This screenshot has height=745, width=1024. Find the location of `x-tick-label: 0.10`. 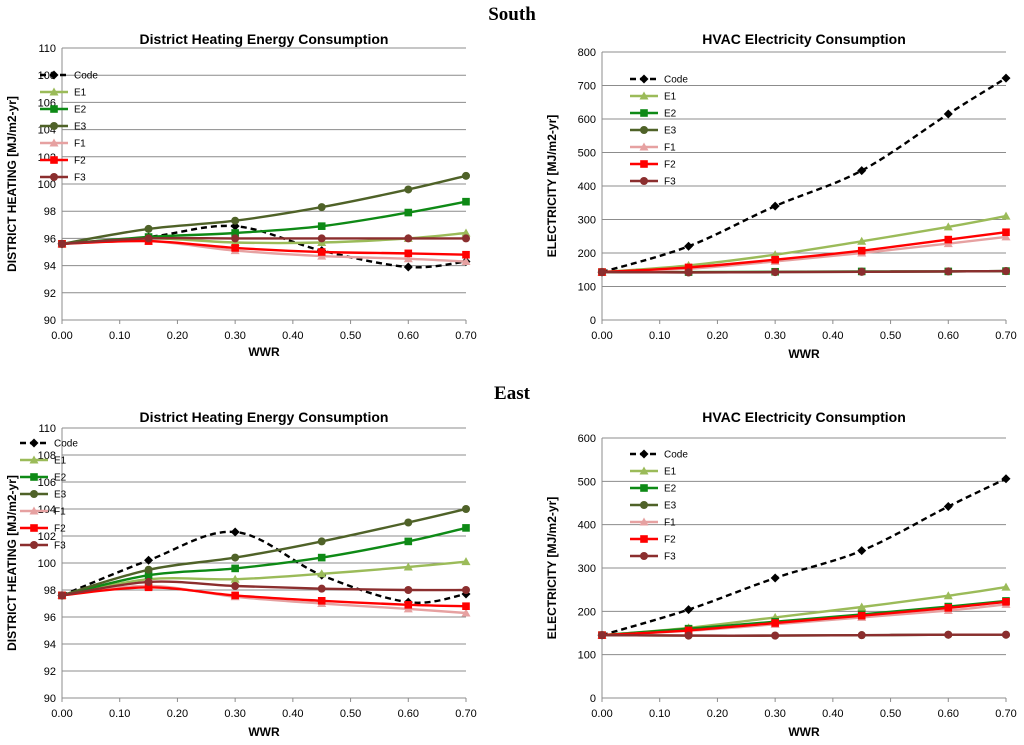

x-tick-label: 0.10 is located at coordinates (659, 336).